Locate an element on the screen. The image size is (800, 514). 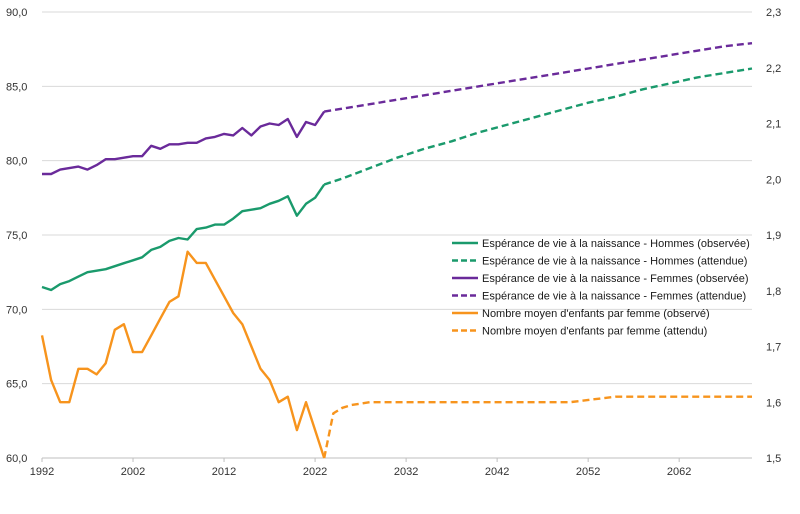
y-right-tick-label: 2,0 is located at coordinates (773, 180).